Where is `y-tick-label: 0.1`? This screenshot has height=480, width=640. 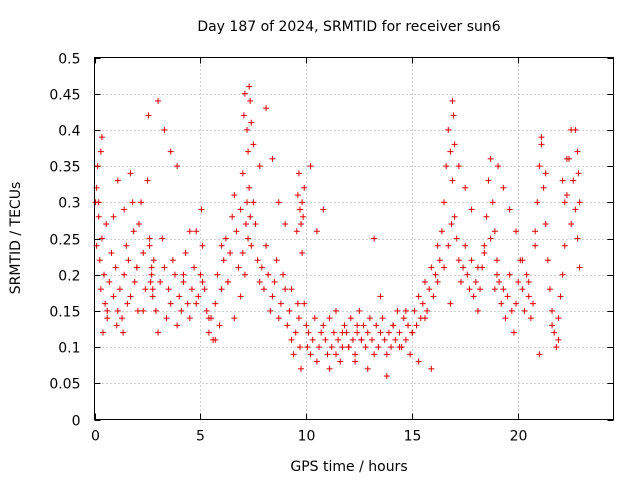 y-tick-label: 0.1 is located at coordinates (69, 349).